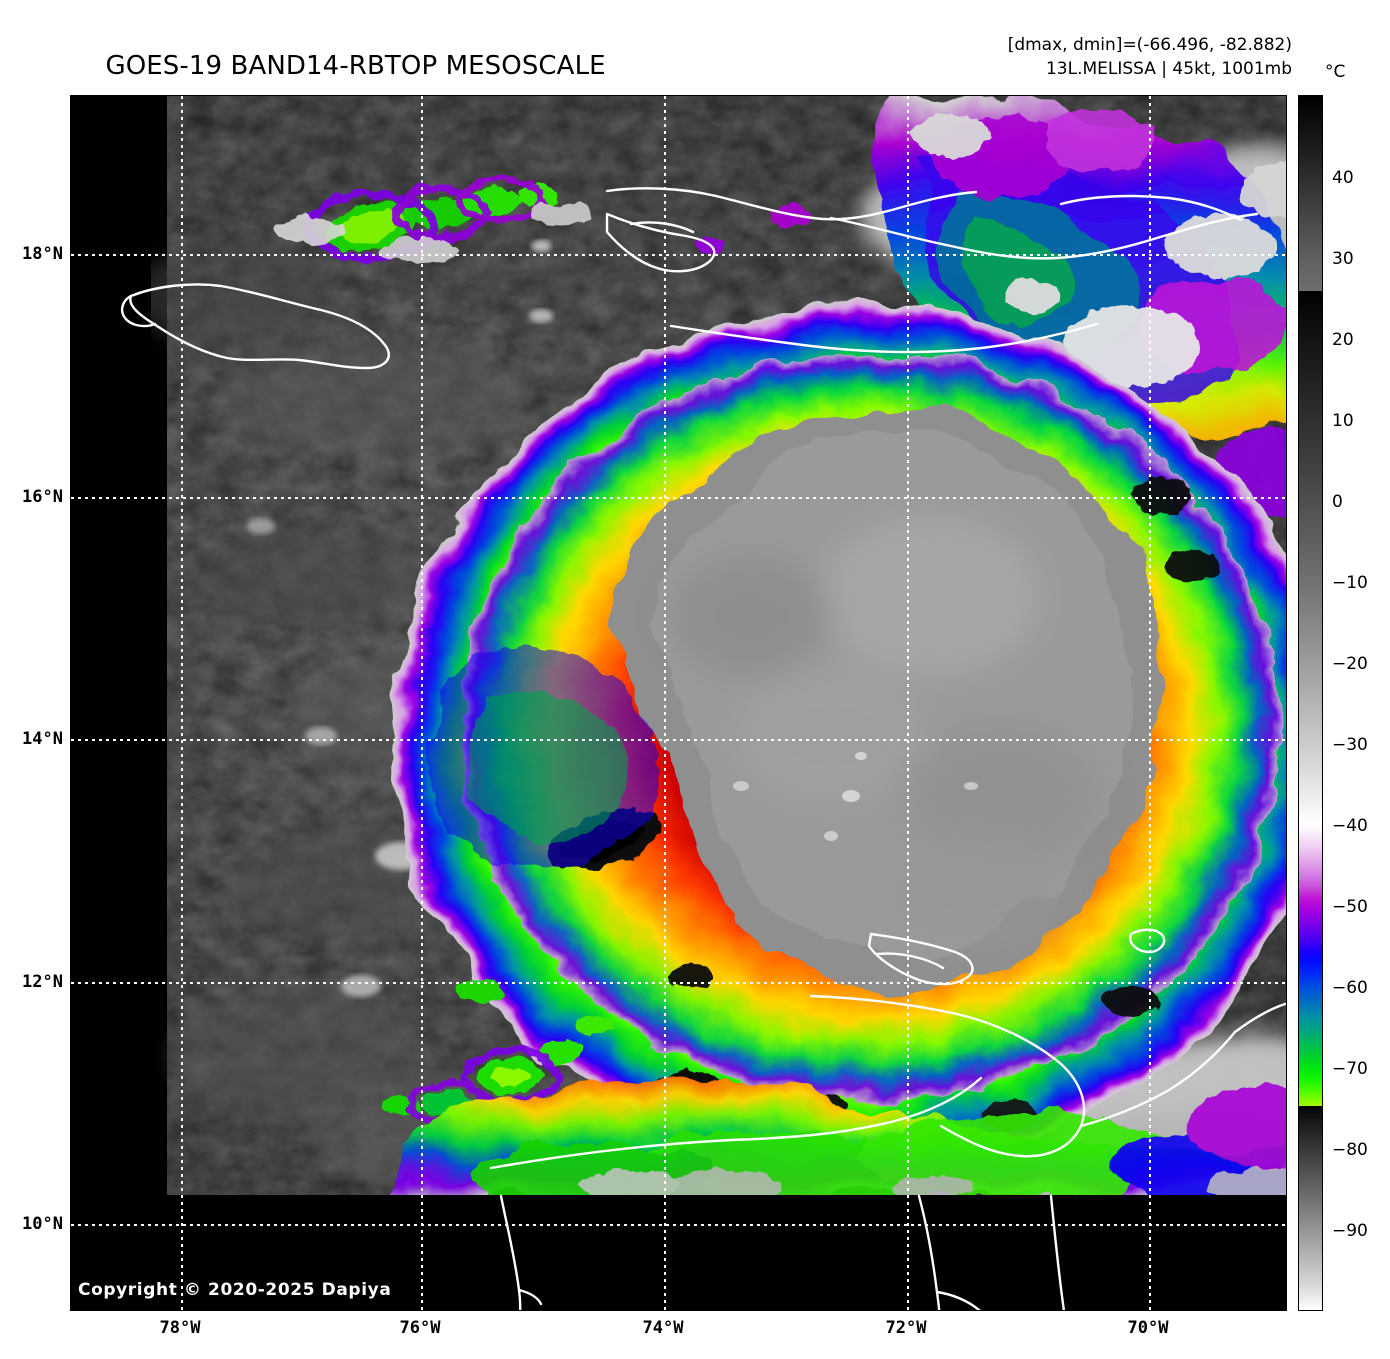 The width and height of the screenshot is (1390, 1359). What do you see at coordinates (1310, 800) in the screenshot?
I see `colorbar-segment-rainbow` at bounding box center [1310, 800].